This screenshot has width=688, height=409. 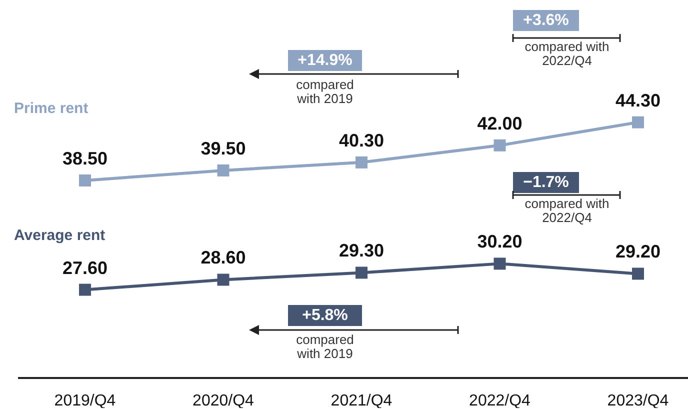 I want to click on x-tick-label: 2019/Q4, so click(x=85, y=400).